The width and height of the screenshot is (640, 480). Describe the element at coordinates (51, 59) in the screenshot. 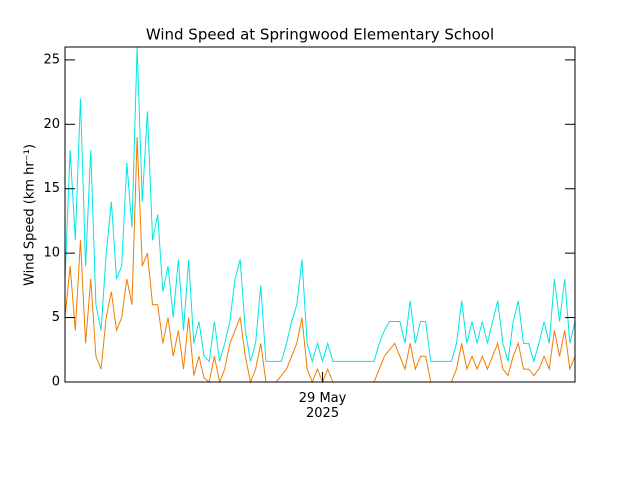

I see `y-tick-label: 25` at that location.